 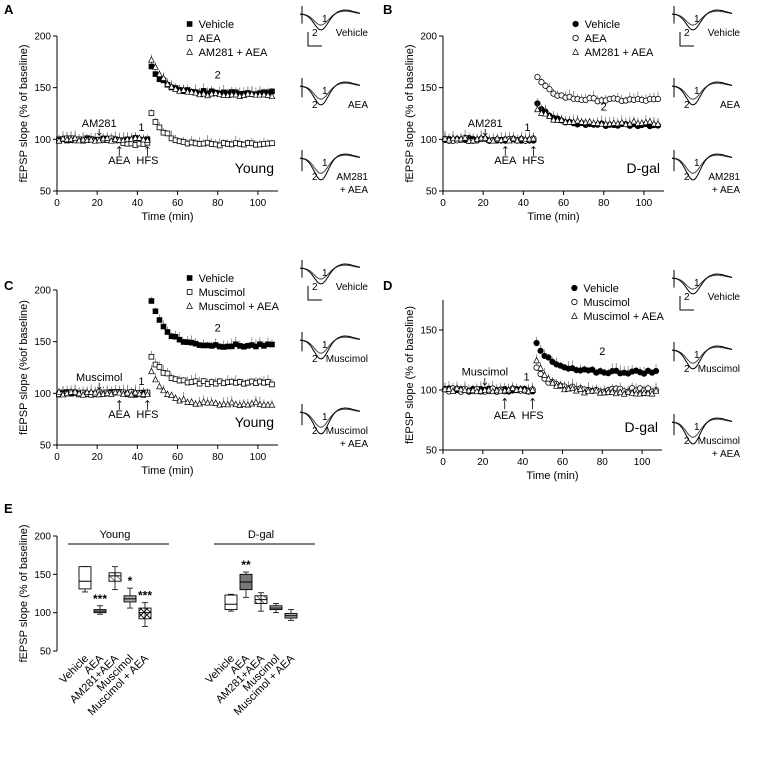 I want to click on y-axis-label: fEPSP slope (% of baseline), so click(x=24, y=114).